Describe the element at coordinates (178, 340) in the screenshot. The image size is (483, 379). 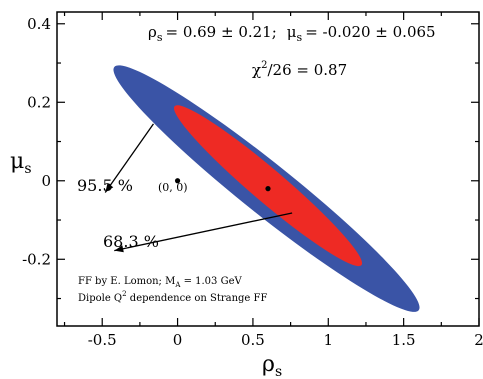
I see `x-tick-label: 0` at that location.